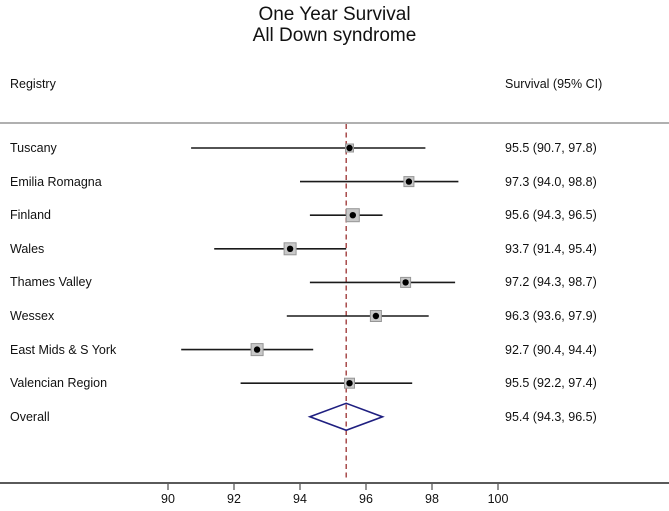 This screenshot has height=511, width=669. Describe the element at coordinates (551, 248) in the screenshot. I see `survival-value: 93.7 (91.4, 95.4)` at that location.